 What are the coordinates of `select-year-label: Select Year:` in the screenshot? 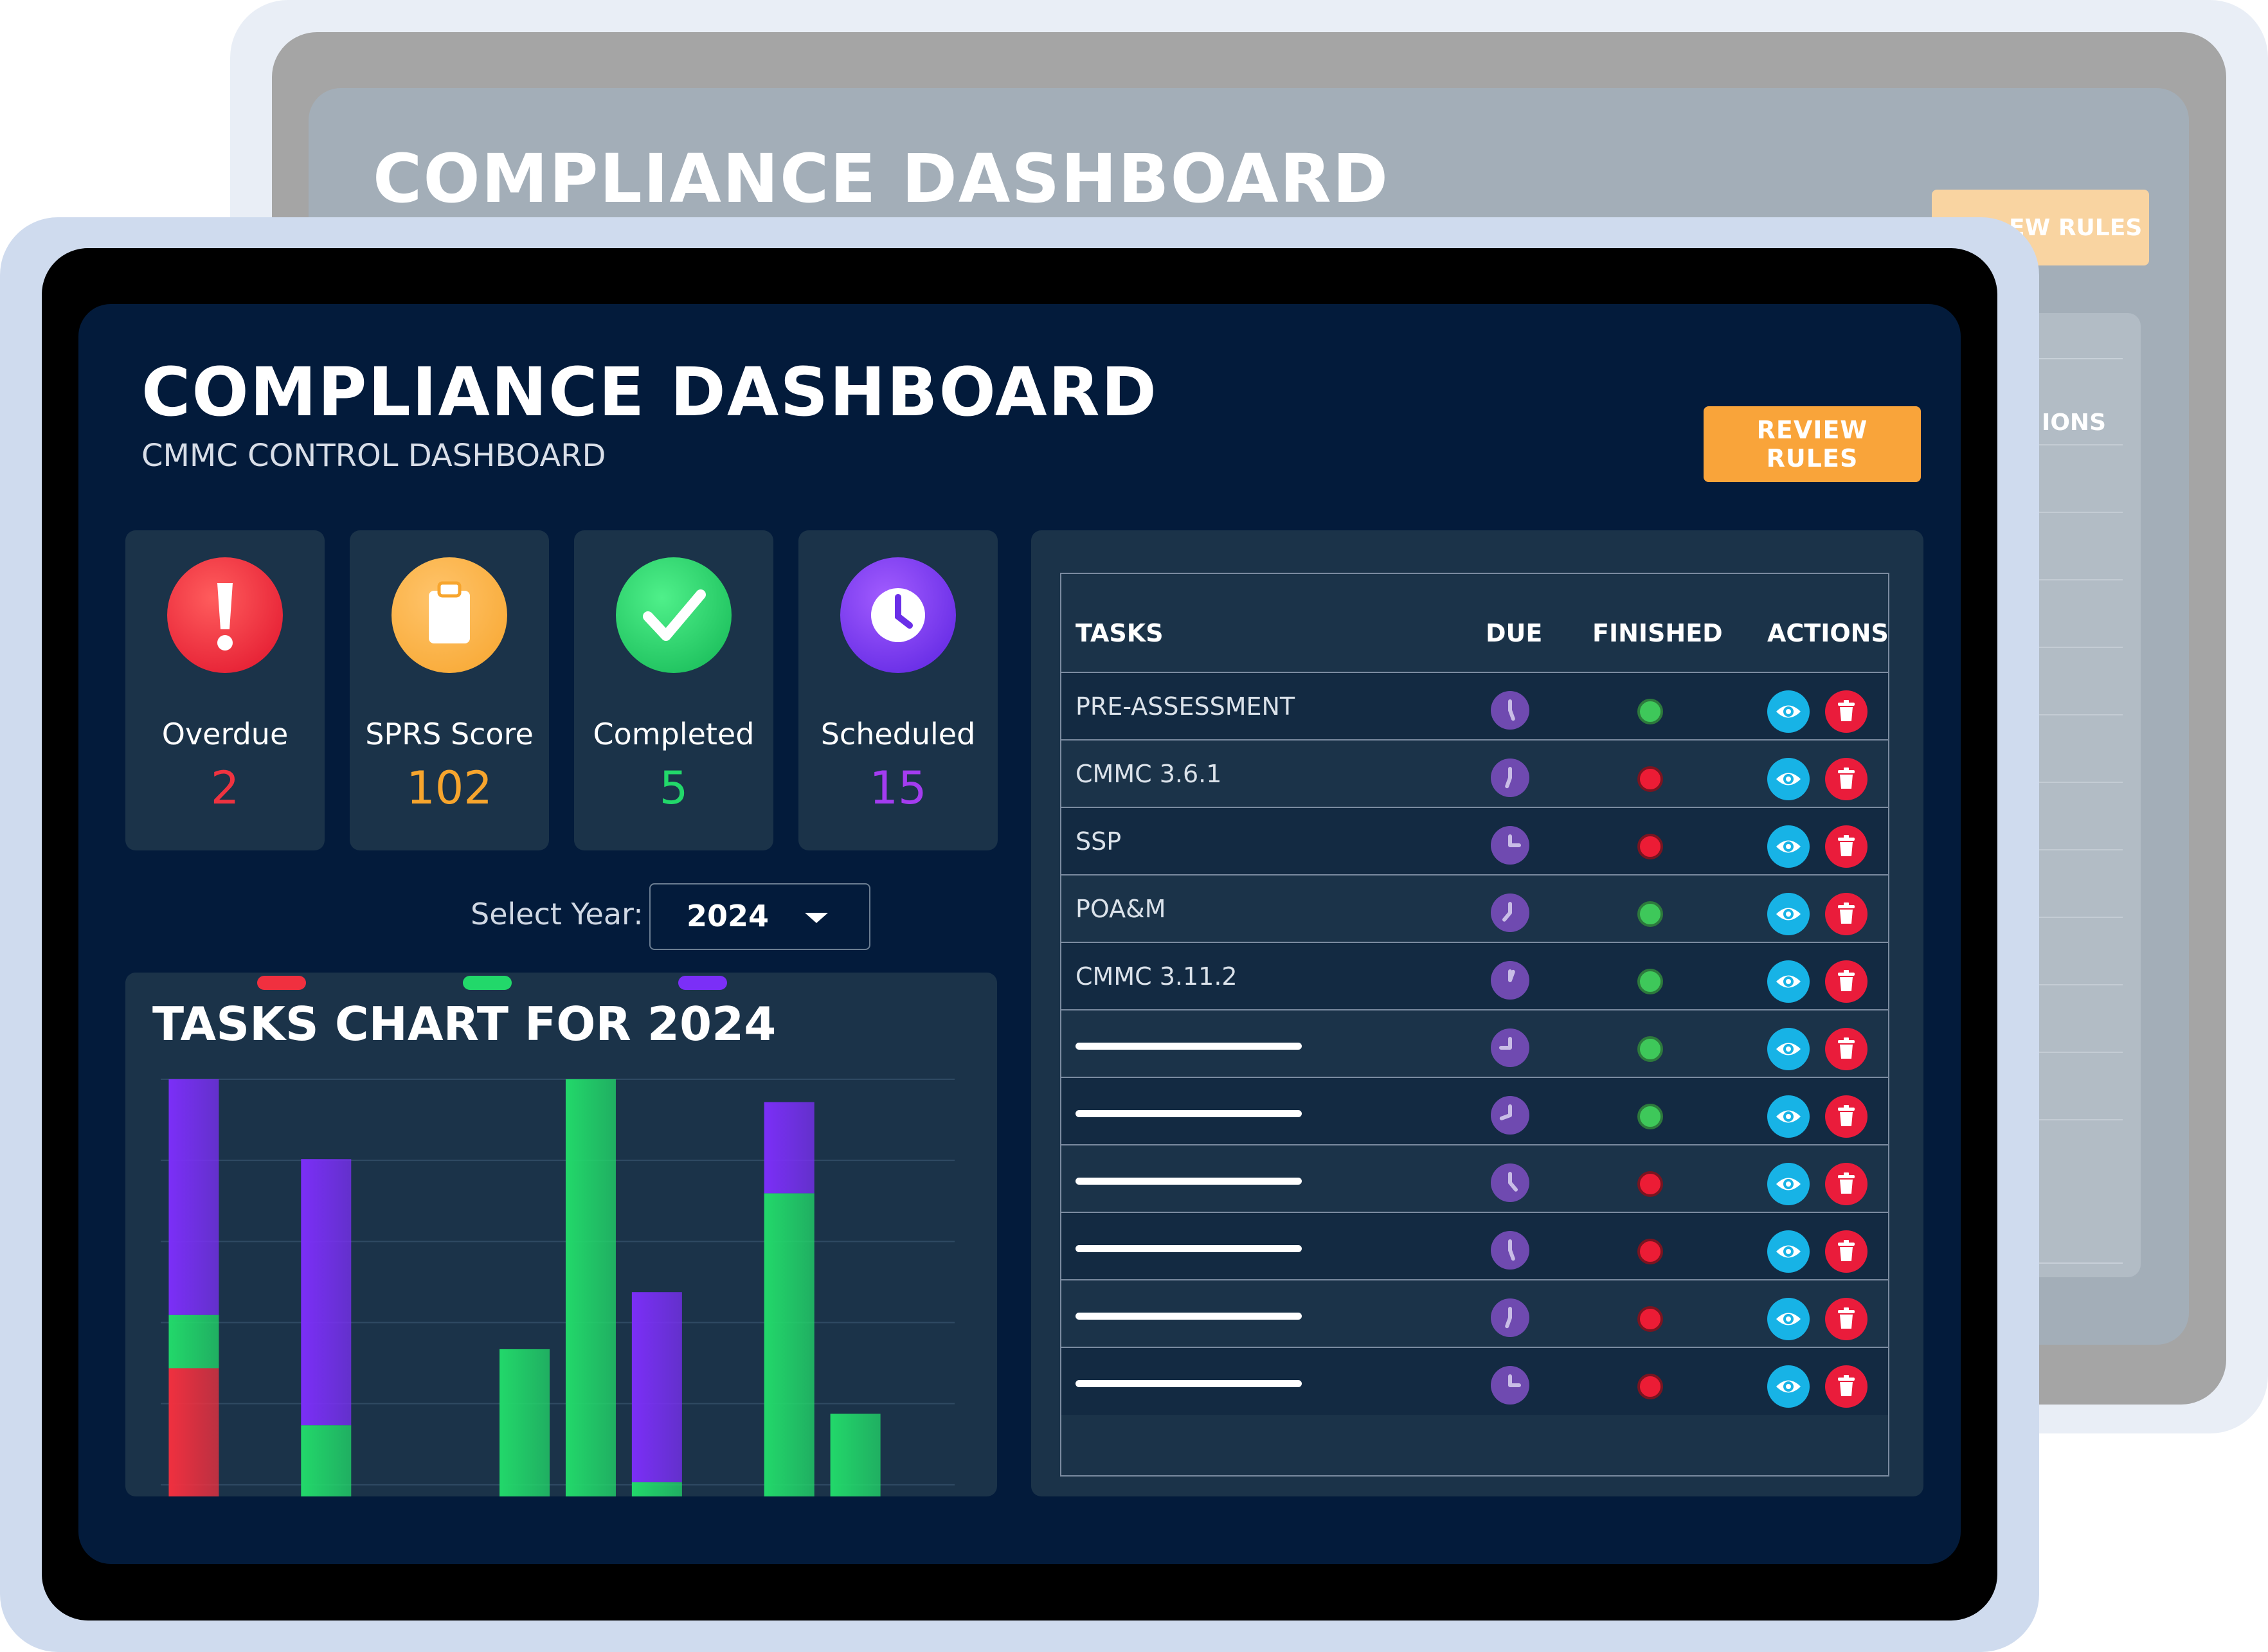 It's located at (558, 914).